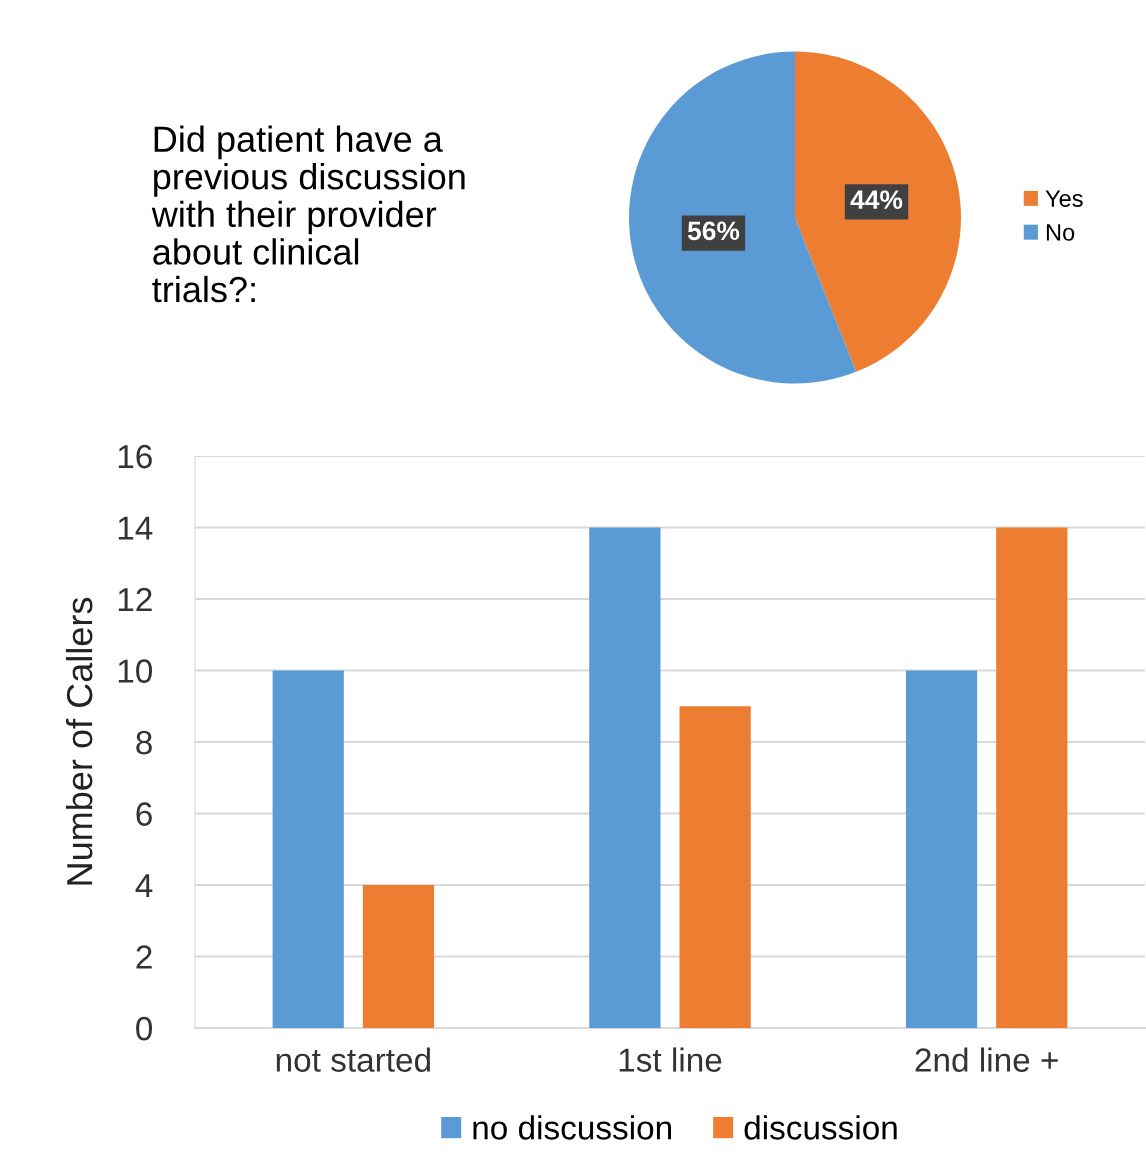  I want to click on legend-label: discussion, so click(820, 1127).